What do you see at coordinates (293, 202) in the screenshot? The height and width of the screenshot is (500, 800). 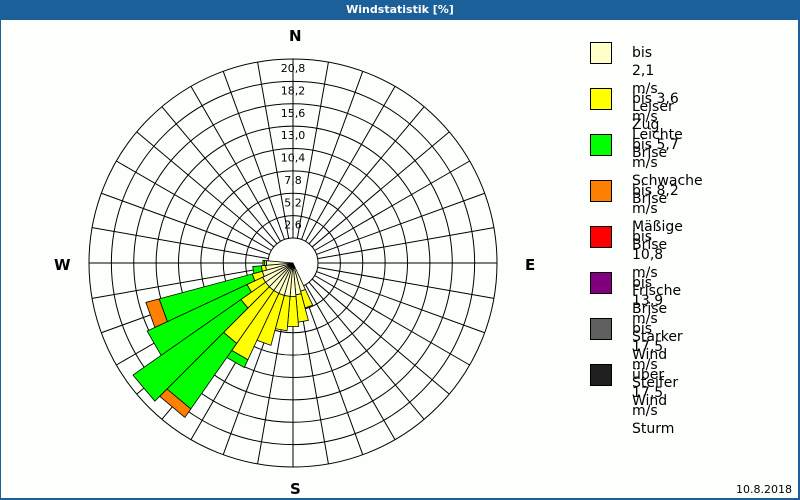 I see `radial-tick-label: 5,2` at bounding box center [293, 202].